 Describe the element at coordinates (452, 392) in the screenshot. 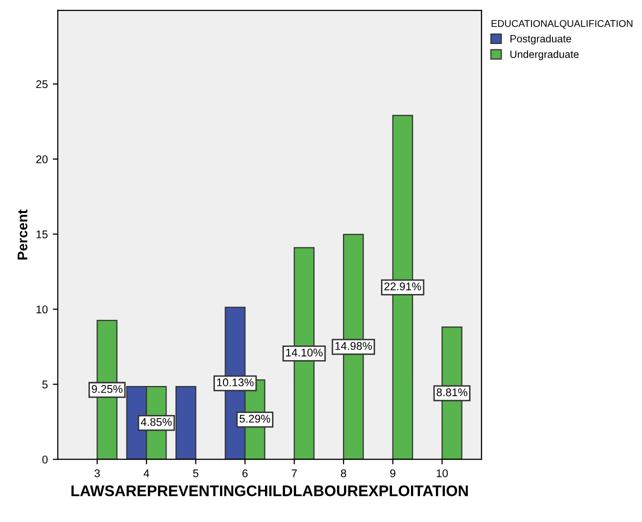

I see `data-label: 8.81%` at that location.